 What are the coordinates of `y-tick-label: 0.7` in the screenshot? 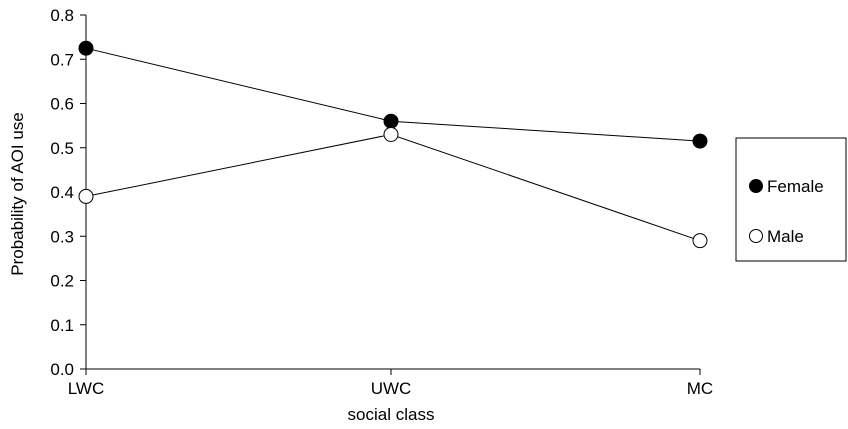 It's located at (62, 59).